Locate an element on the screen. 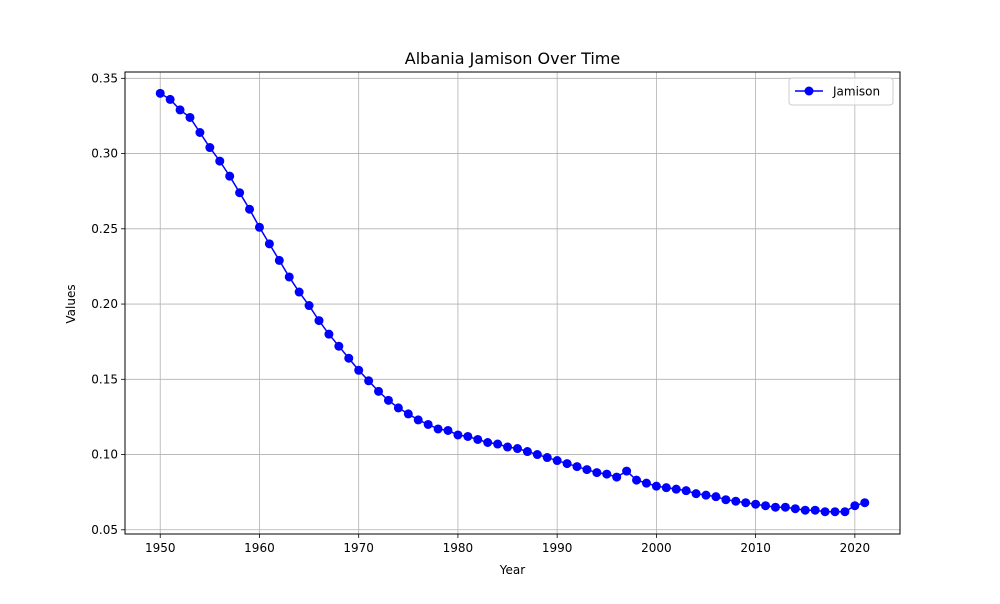 The width and height of the screenshot is (1000, 604). legend-marker-swatch is located at coordinates (809, 91).